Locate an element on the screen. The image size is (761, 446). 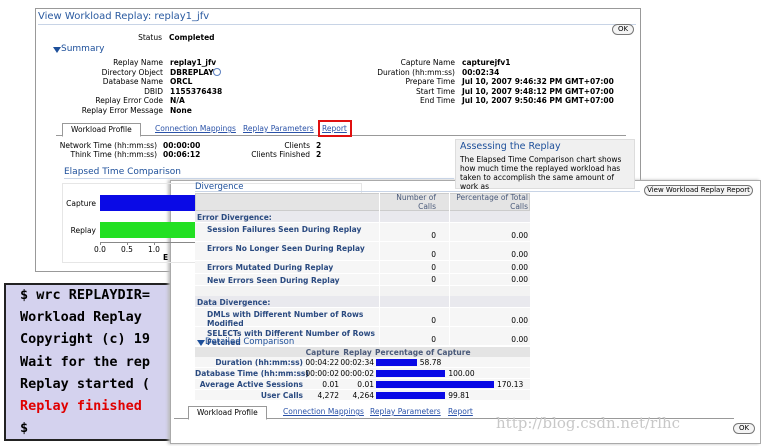
capture-cell: 4,272 is located at coordinates (328, 395).